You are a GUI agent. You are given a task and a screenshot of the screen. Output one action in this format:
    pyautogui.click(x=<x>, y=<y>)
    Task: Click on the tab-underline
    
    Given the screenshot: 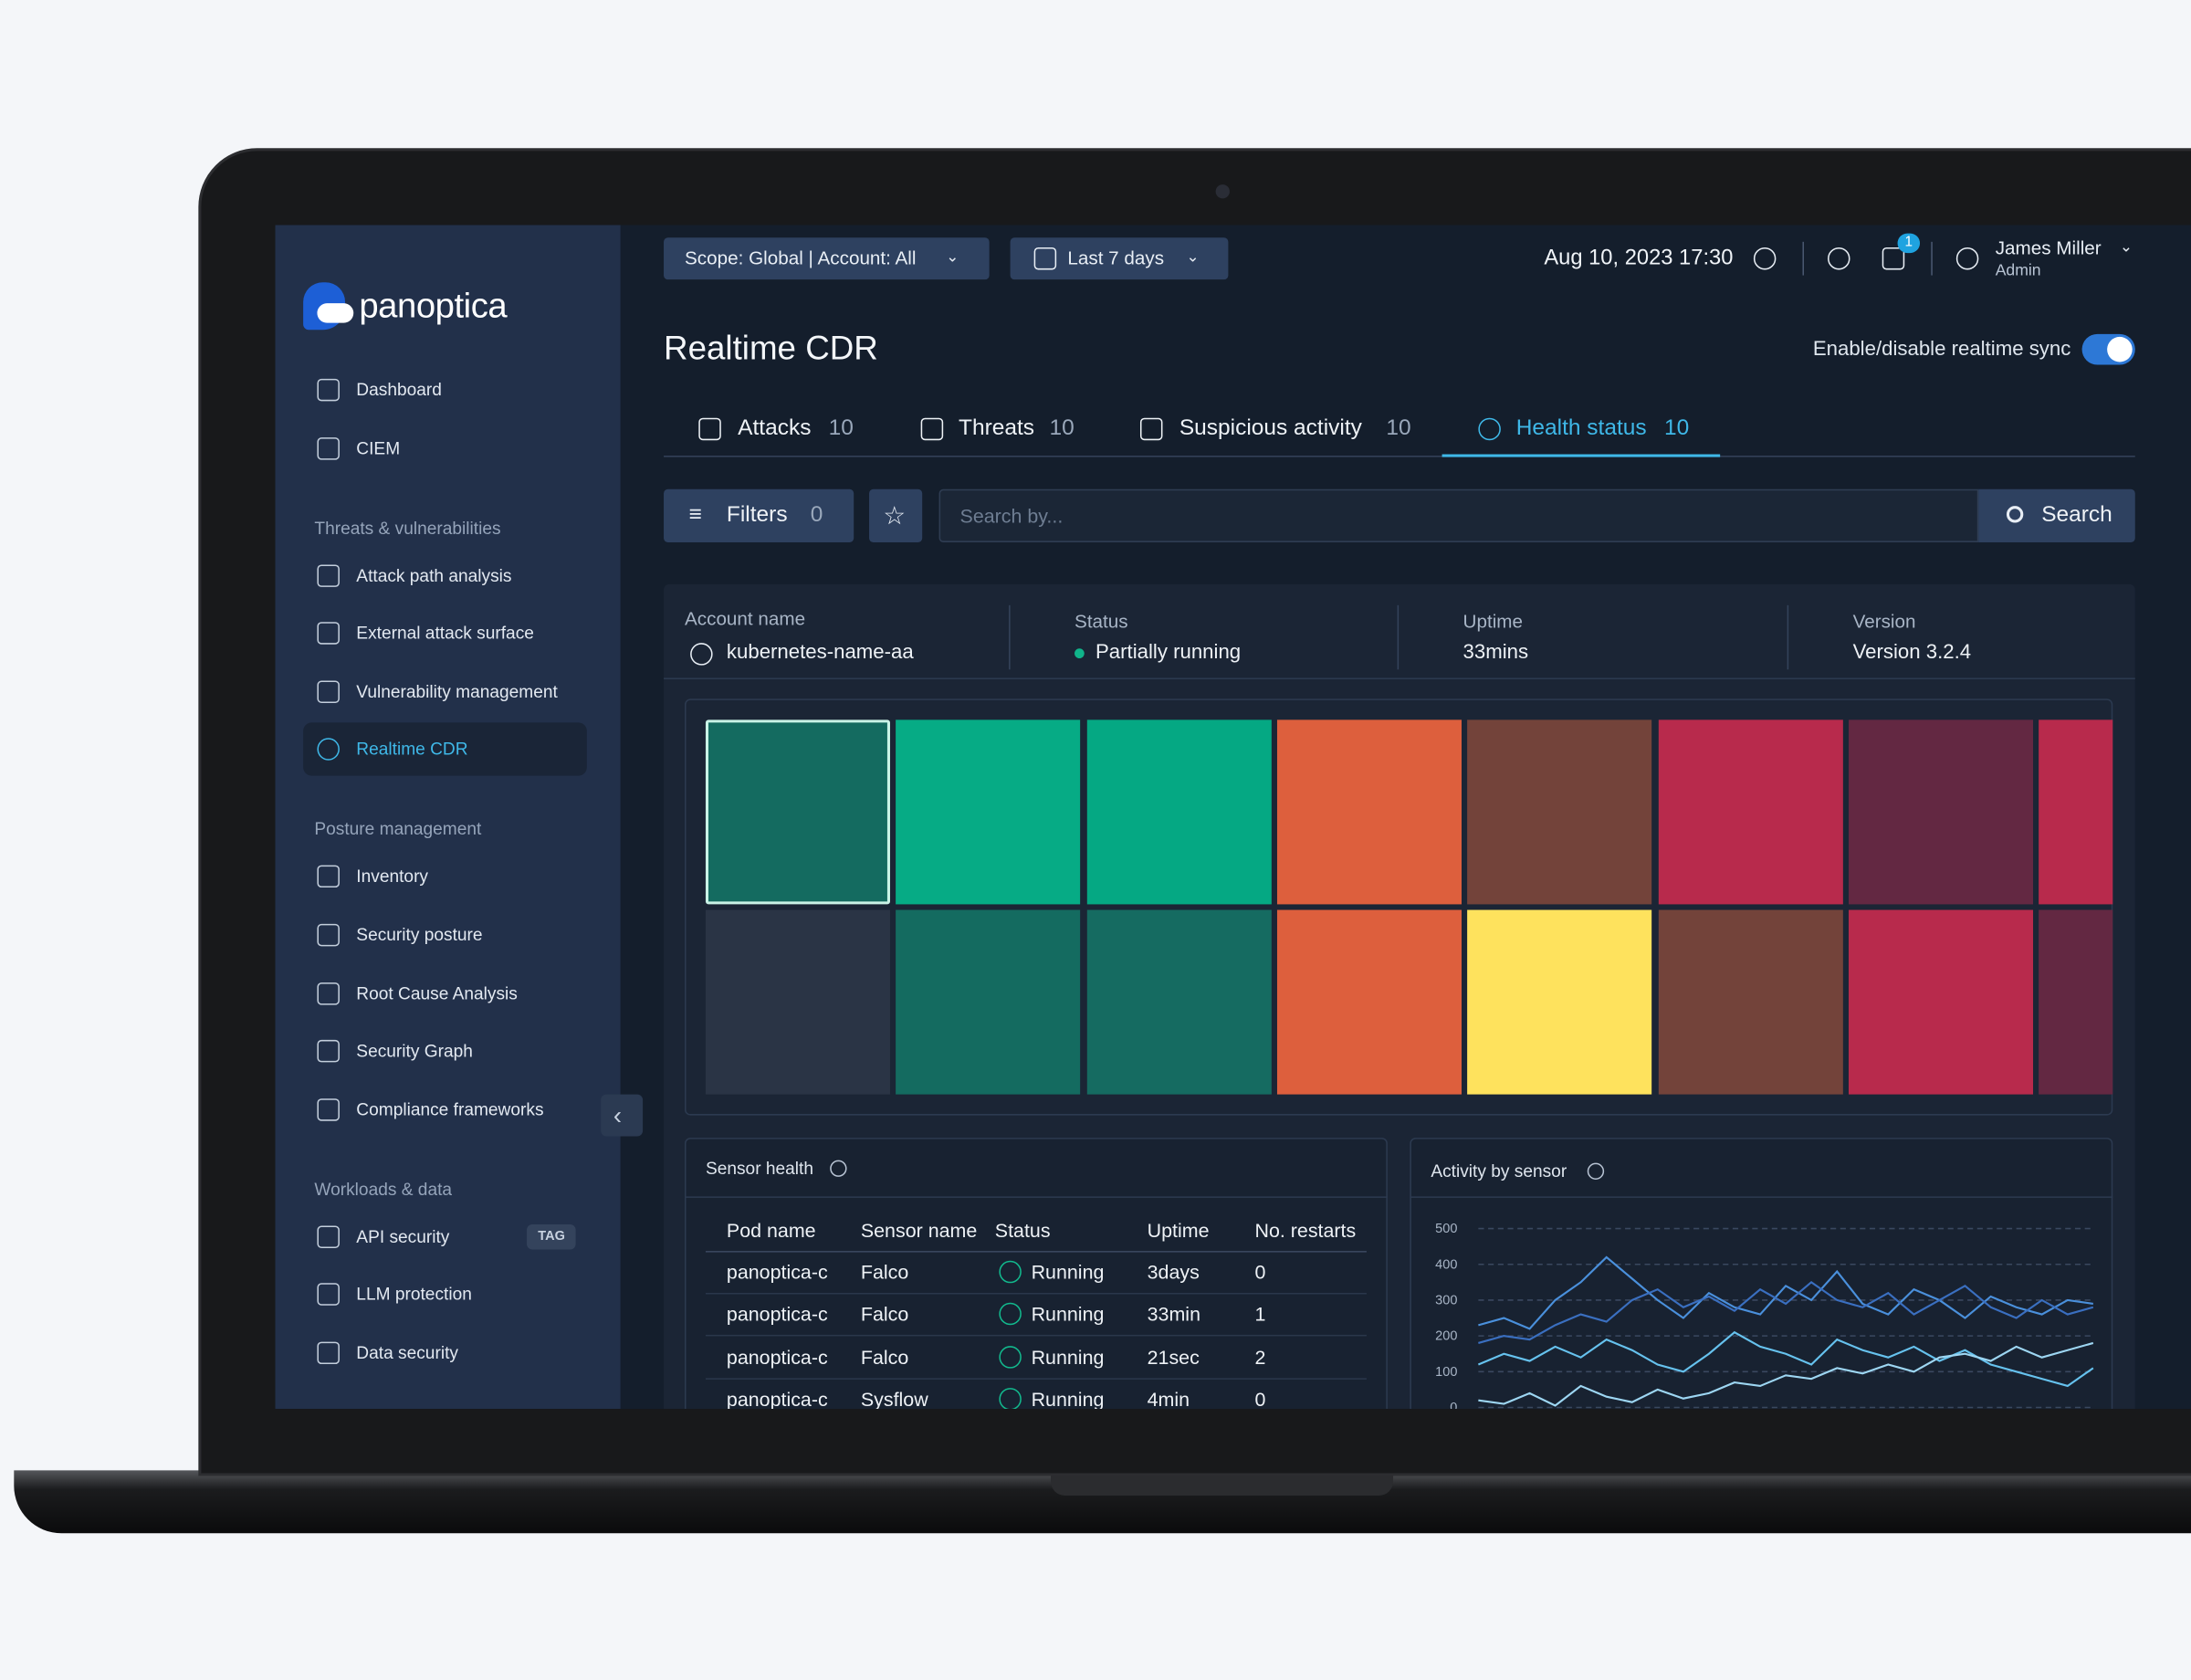 What is the action you would take?
    pyautogui.click(x=1581, y=455)
    